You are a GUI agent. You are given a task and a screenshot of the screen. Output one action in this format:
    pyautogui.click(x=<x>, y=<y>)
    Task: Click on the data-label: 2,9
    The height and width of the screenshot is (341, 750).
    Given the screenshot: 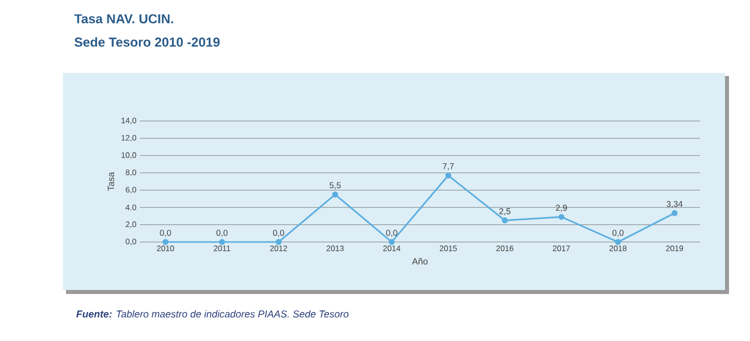 What is the action you would take?
    pyautogui.click(x=561, y=208)
    